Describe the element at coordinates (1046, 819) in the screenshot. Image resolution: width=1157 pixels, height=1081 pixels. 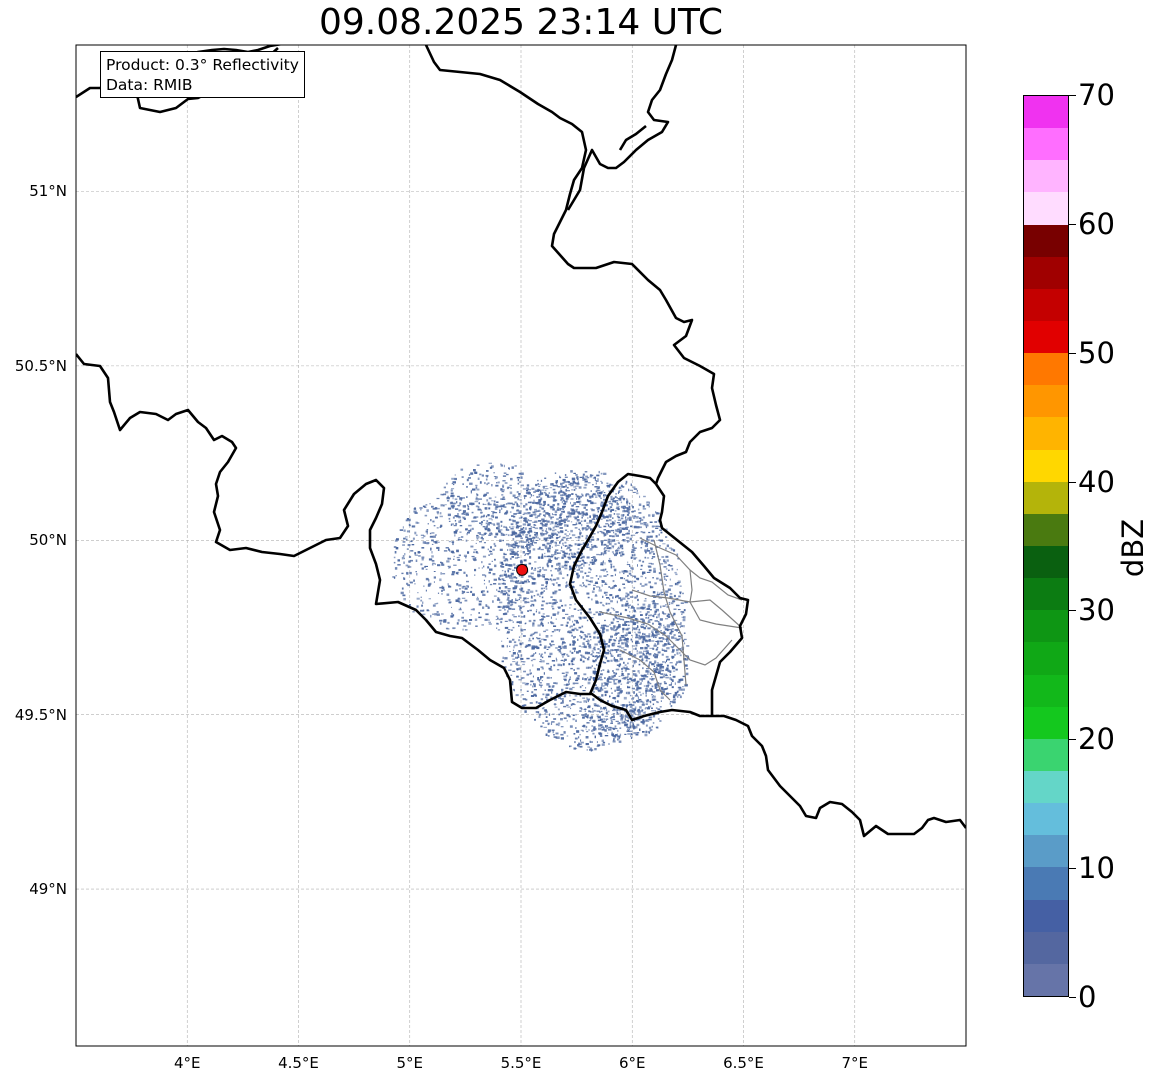
I see `colorbar-segment` at that location.